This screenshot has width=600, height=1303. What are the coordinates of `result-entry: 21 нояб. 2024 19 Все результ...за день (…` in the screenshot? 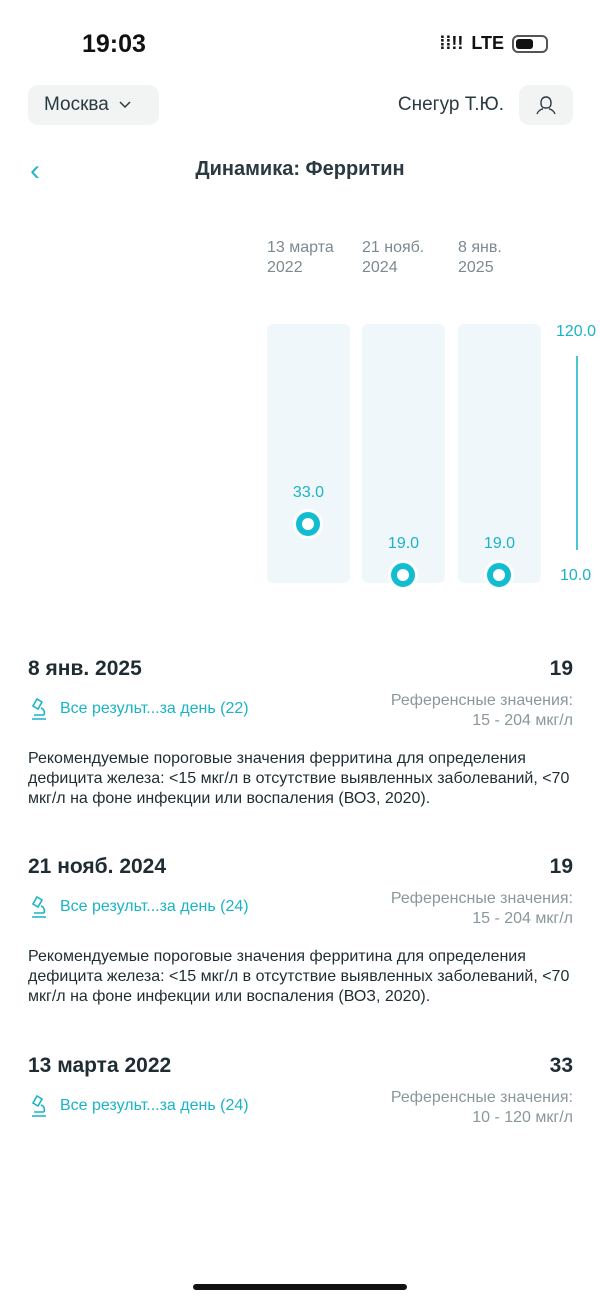 It's located at (300, 930).